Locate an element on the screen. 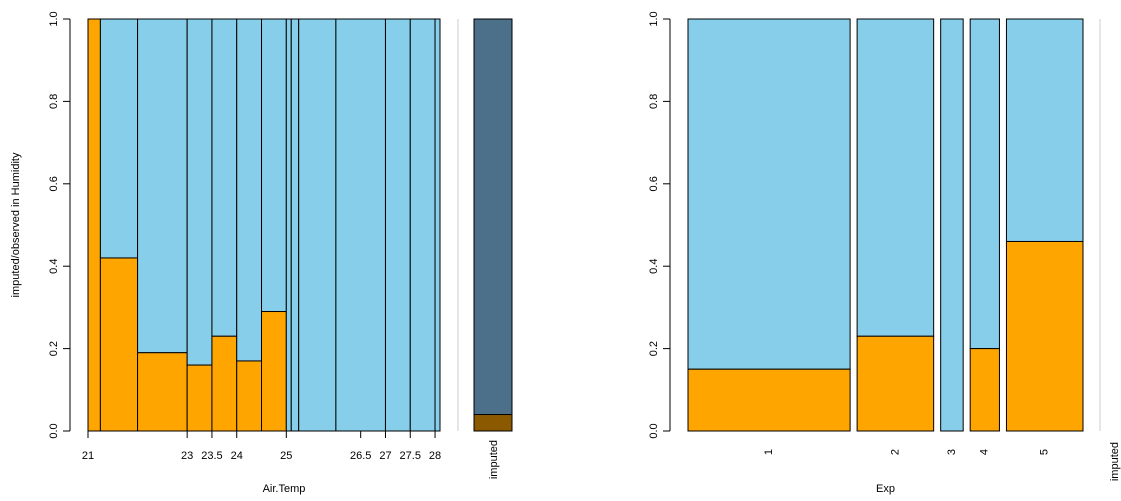 The image size is (1121, 501). x-tick-label: 25 is located at coordinates (286, 456).